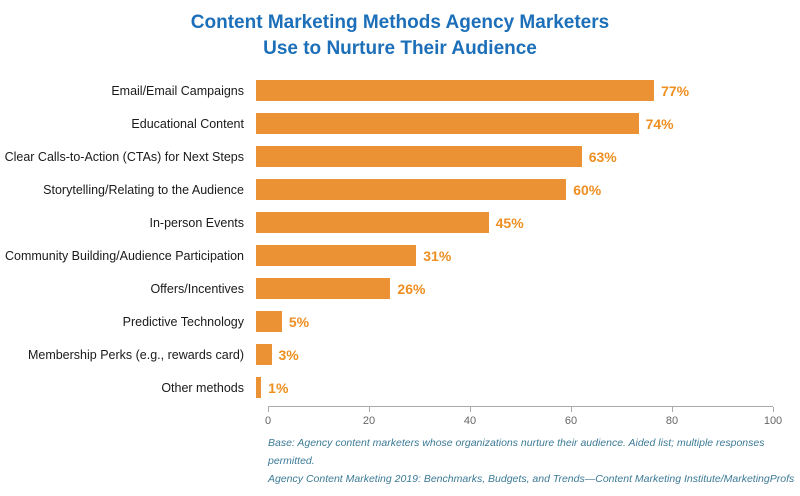  Describe the element at coordinates (299, 321) in the screenshot. I see `value-label: 5%` at that location.